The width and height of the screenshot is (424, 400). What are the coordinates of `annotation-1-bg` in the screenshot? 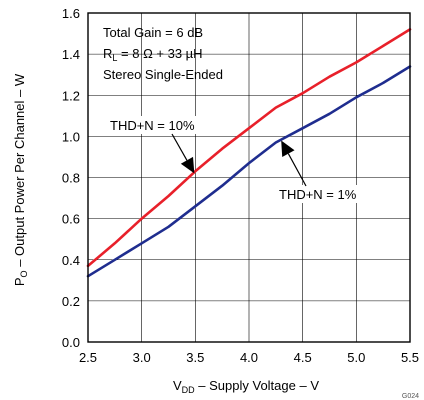 It's located at (326, 194).